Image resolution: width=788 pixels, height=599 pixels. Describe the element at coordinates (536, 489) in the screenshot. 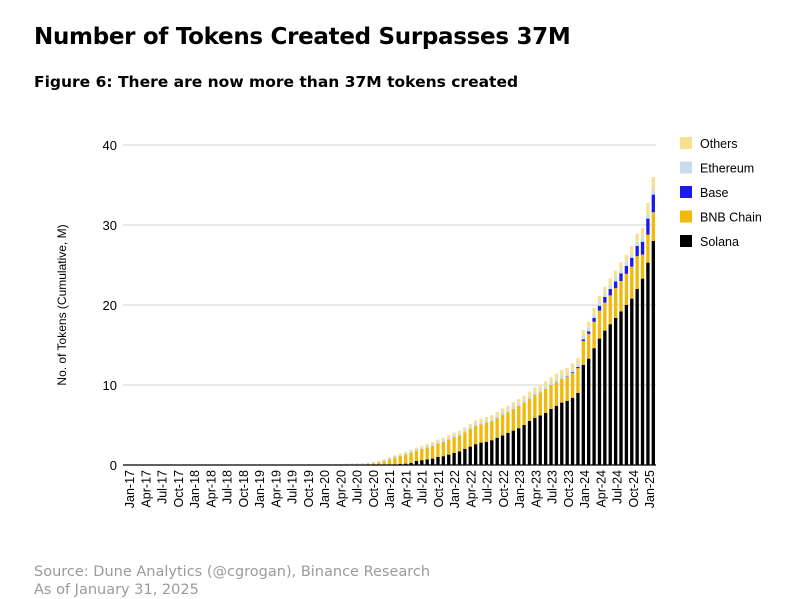

I see `x-tick-label: Apr-23` at that location.